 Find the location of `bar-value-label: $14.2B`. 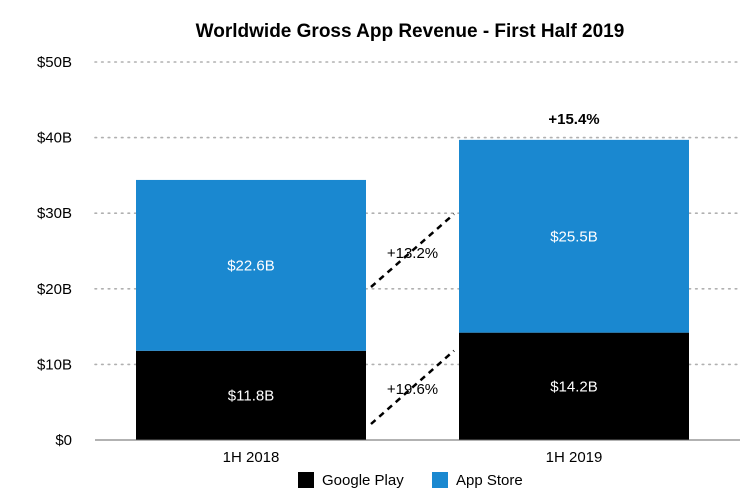

bar-value-label: $14.2B is located at coordinates (574, 386).